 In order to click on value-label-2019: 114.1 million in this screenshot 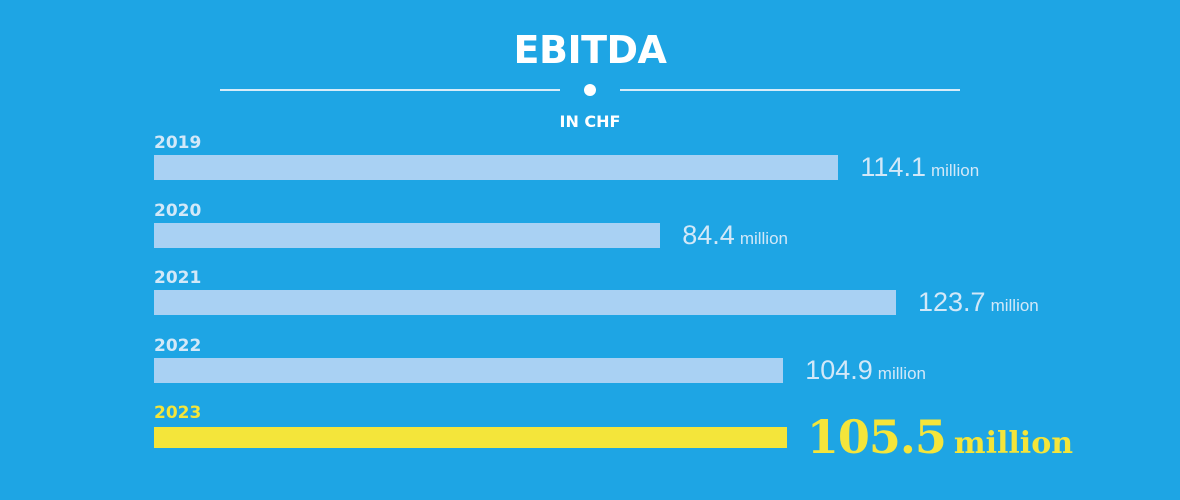, I will do `click(919, 167)`.